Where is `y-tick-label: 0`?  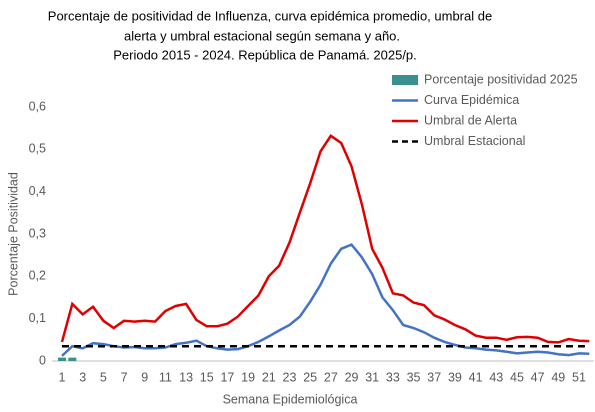 y-tick-label: 0 is located at coordinates (42, 360).